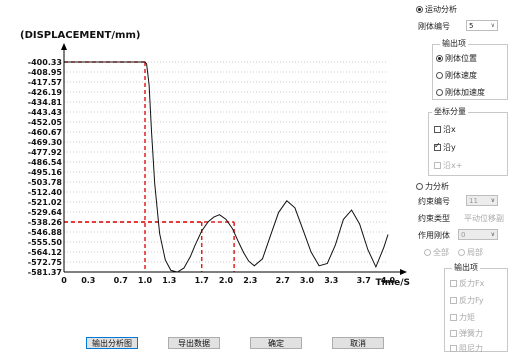  What do you see at coordinates (461, 252) in the screenshot?
I see `local-radio-dot` at bounding box center [461, 252].